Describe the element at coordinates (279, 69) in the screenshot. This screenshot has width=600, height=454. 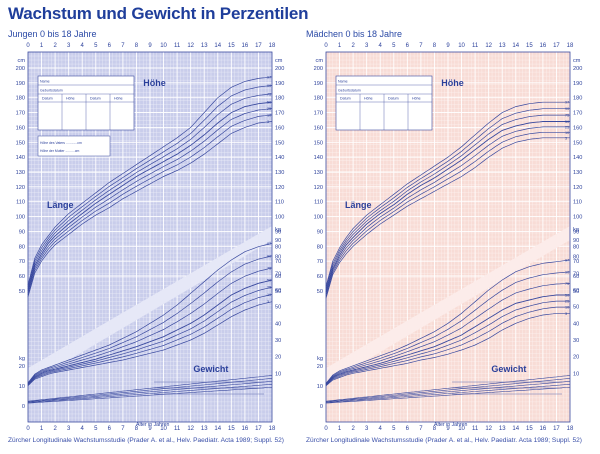
I see `cm-tick-label-right: 200` at that location.